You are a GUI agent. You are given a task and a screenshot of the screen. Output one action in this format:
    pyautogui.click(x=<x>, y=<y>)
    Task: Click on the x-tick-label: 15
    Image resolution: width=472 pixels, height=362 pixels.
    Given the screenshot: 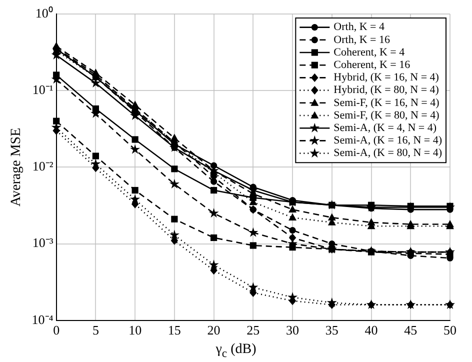 What is the action you would take?
    pyautogui.click(x=174, y=330)
    